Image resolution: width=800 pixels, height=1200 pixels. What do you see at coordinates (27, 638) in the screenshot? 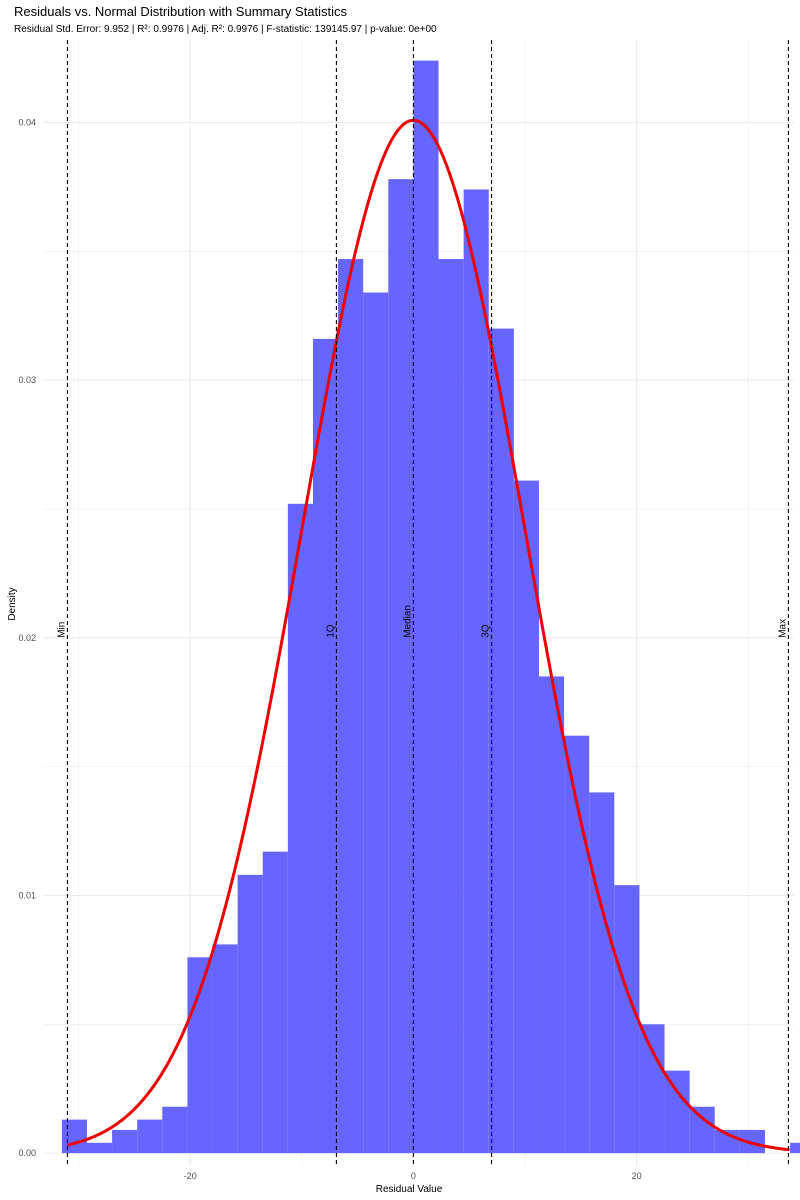
I see `y-tick-label: 0.02` at bounding box center [27, 638].